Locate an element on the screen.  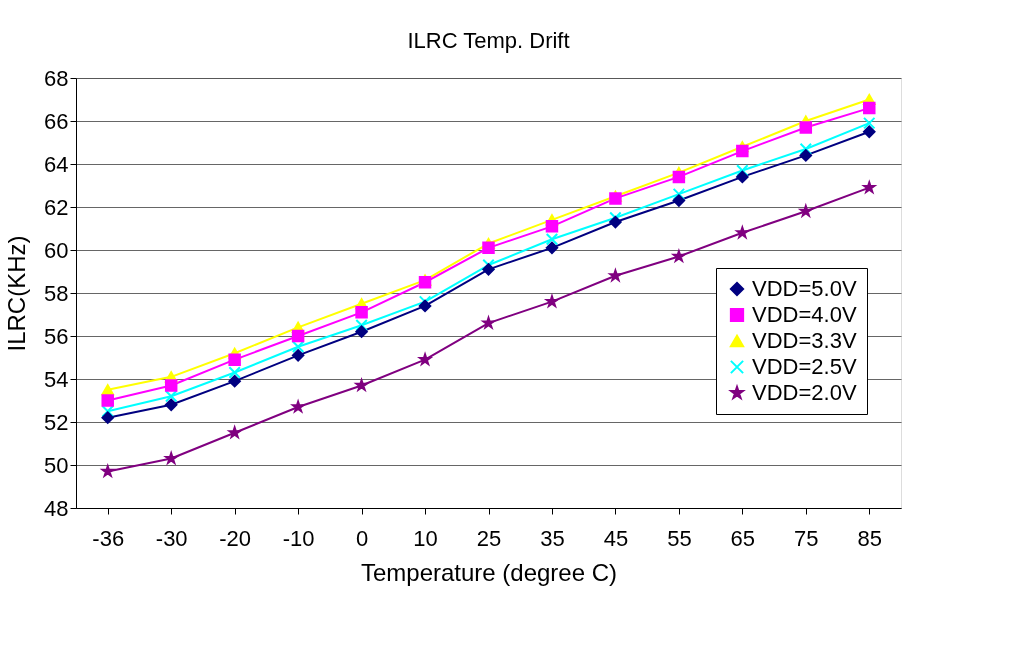
y-tick-label: 52 is located at coordinates (56, 422).